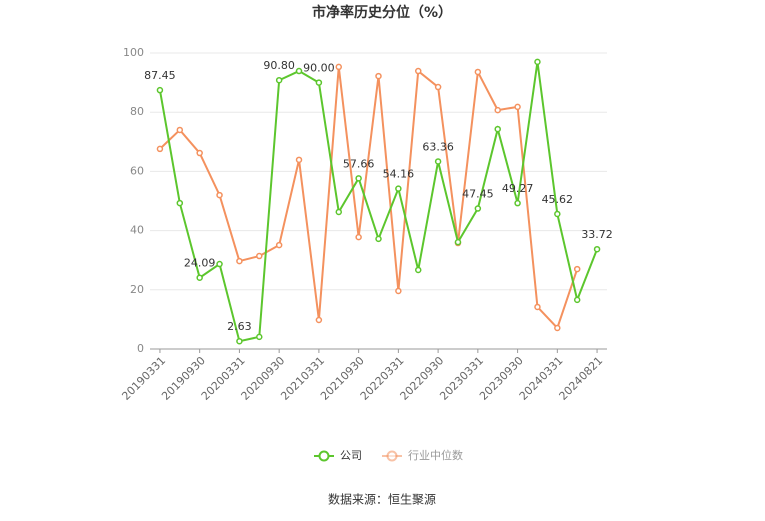 The height and width of the screenshot is (521, 765). Describe the element at coordinates (558, 199) in the screenshot. I see `data-label: 45.62` at that location.